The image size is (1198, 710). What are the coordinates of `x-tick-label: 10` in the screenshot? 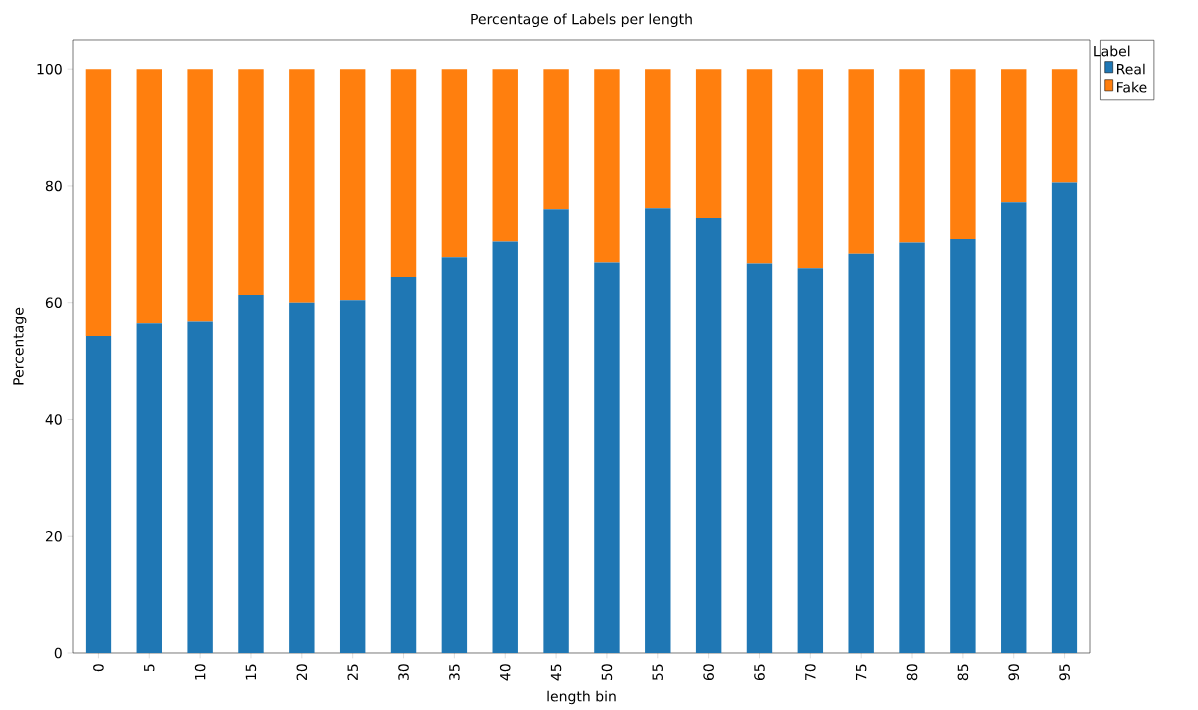 It's located at (200, 672).